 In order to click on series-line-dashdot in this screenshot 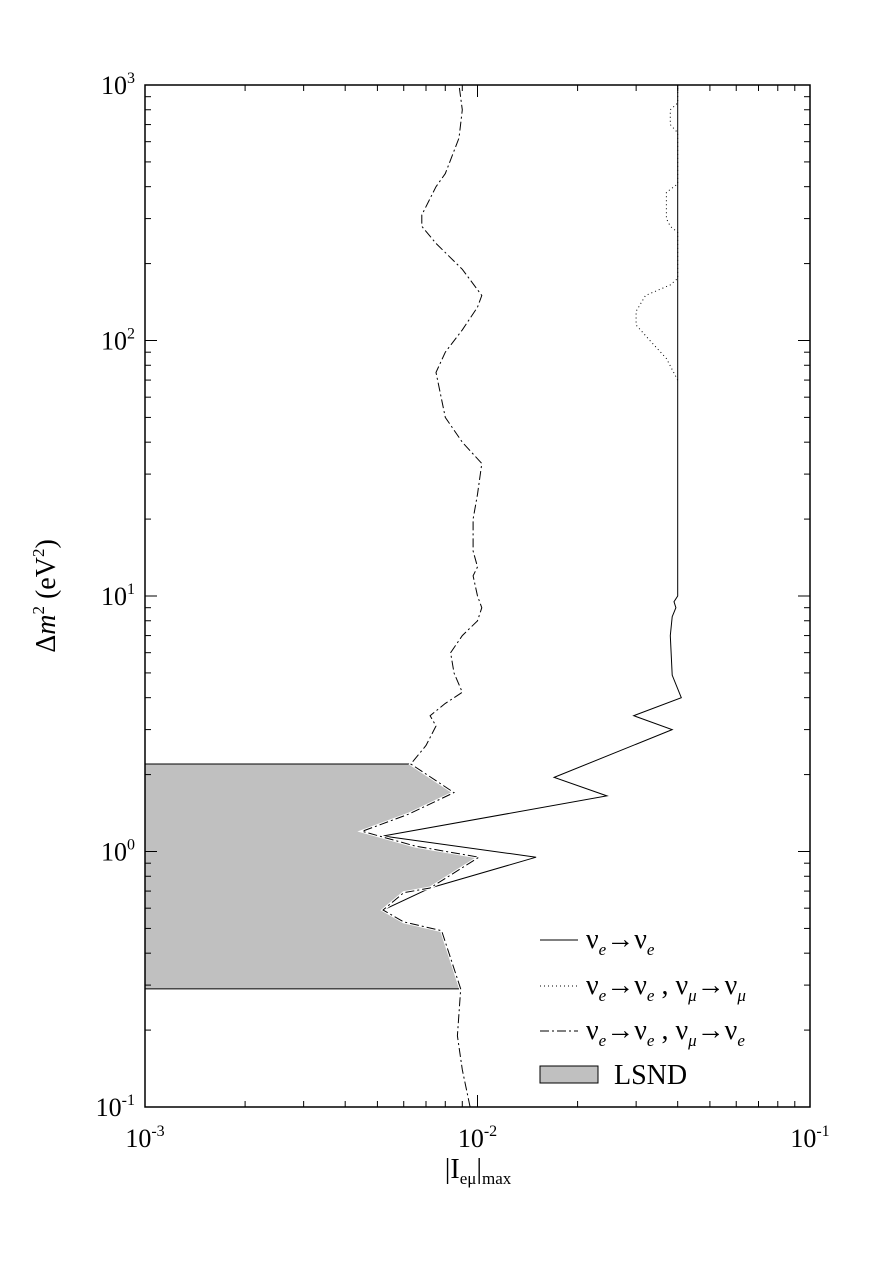, I will do `click(421, 596)`.